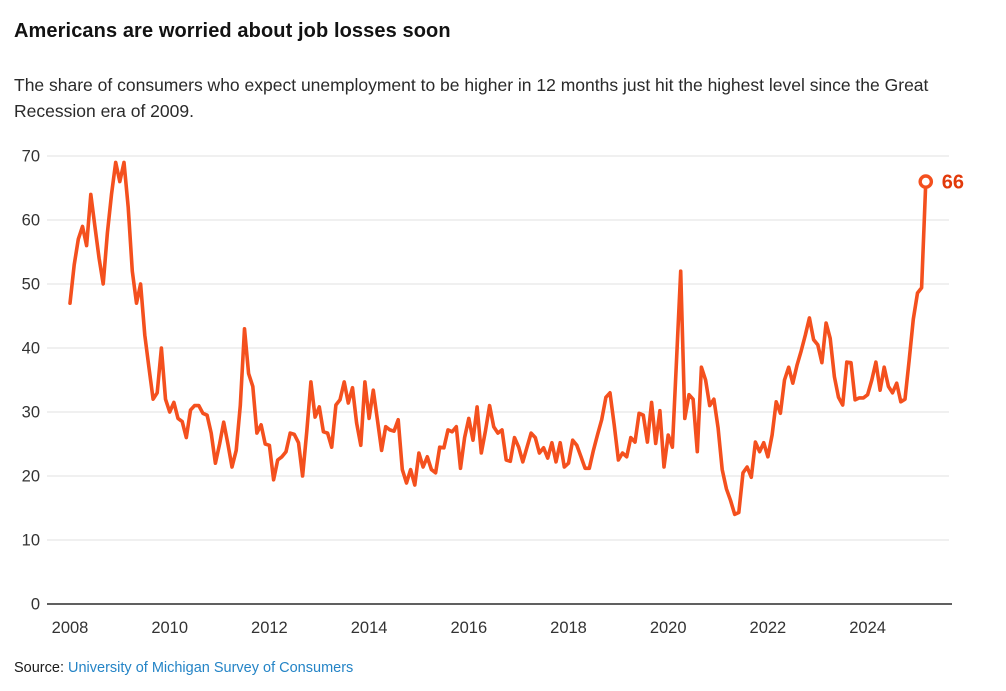  I want to click on source-label: Source:, so click(39, 668).